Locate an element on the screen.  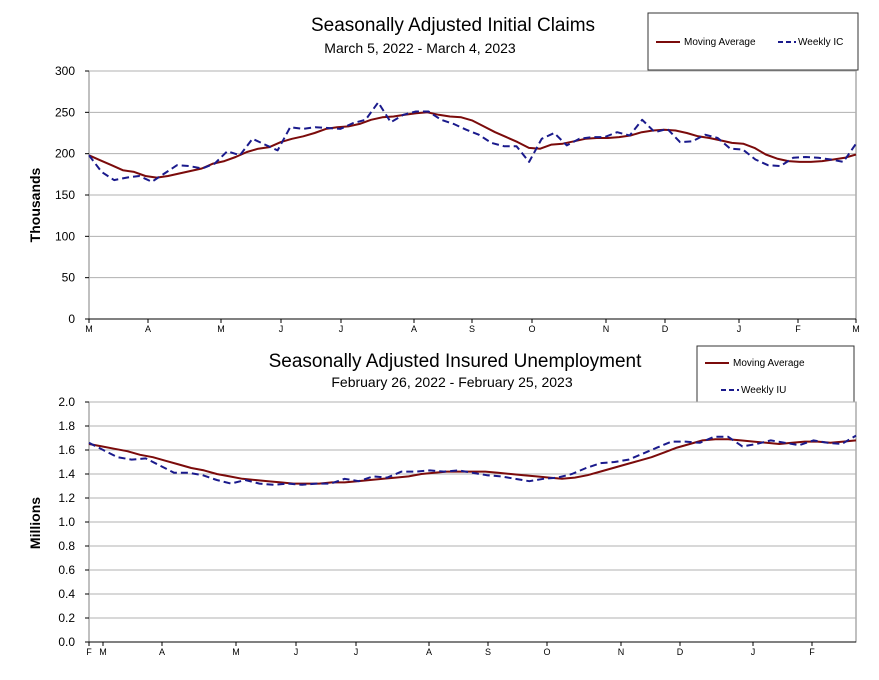
chart1-y-tick-label: 50 is located at coordinates (69, 278).